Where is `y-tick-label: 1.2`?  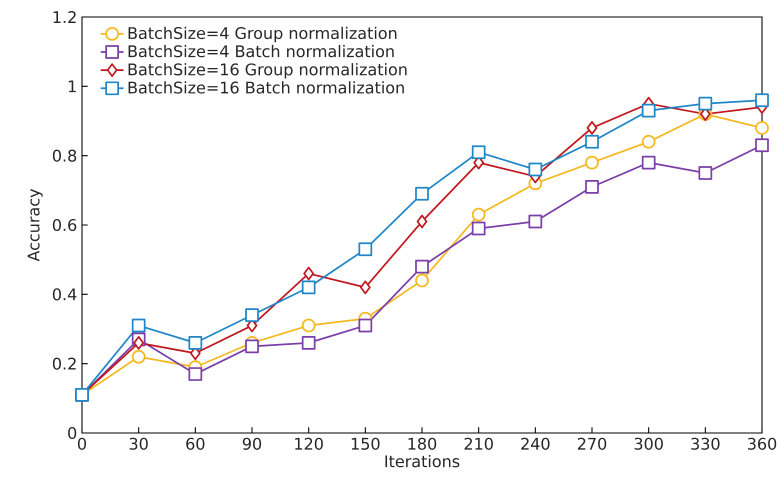 y-tick-label: 1.2 is located at coordinates (65, 17).